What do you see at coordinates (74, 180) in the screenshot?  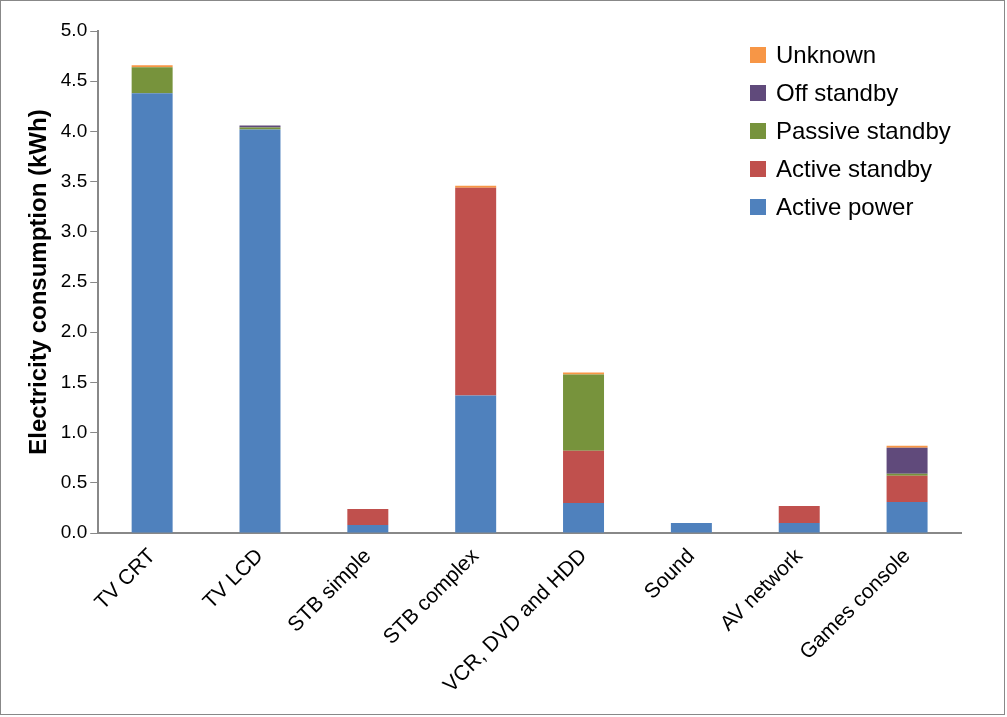 I see `y-tick-label: 3.5` at bounding box center [74, 180].